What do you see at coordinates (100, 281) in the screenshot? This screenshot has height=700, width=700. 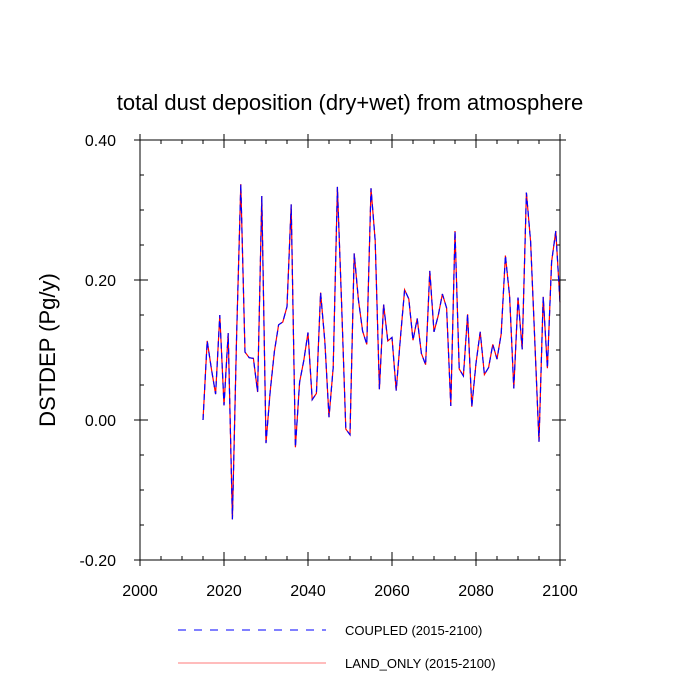 I see `y-tick-label: 0.20` at bounding box center [100, 281].